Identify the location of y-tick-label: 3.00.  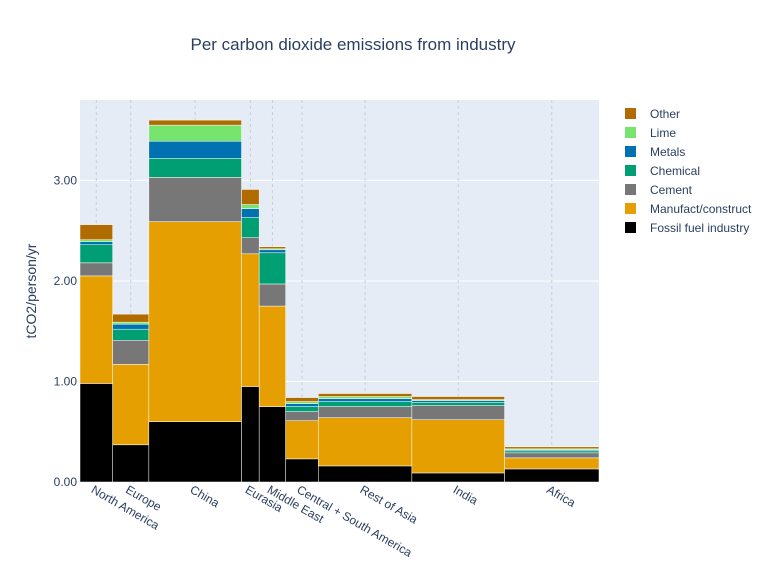
(66, 180).